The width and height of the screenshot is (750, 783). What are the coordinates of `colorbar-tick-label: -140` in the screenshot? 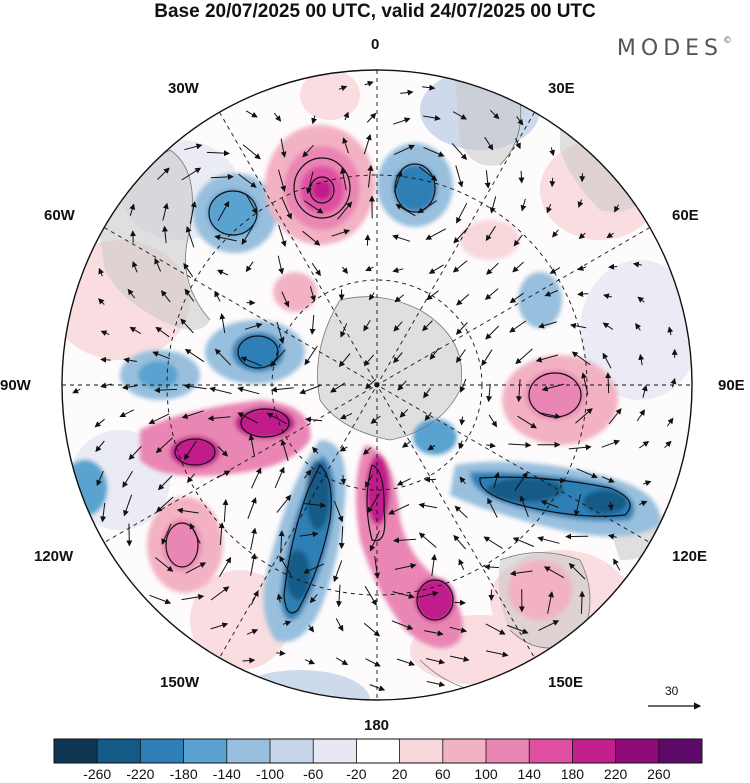 It's located at (226, 774).